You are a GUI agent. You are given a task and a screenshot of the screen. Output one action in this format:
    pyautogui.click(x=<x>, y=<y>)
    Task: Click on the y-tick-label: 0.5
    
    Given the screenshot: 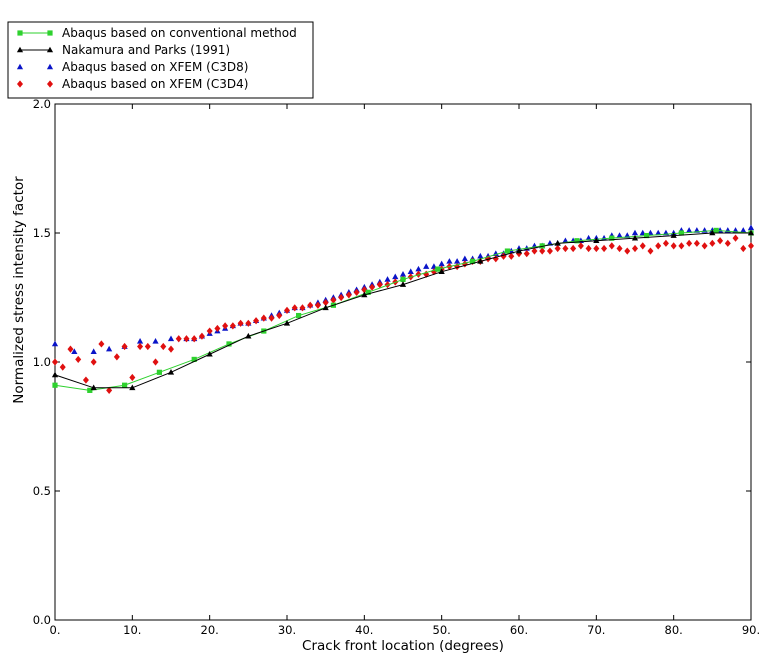 What is the action you would take?
    pyautogui.click(x=42, y=491)
    